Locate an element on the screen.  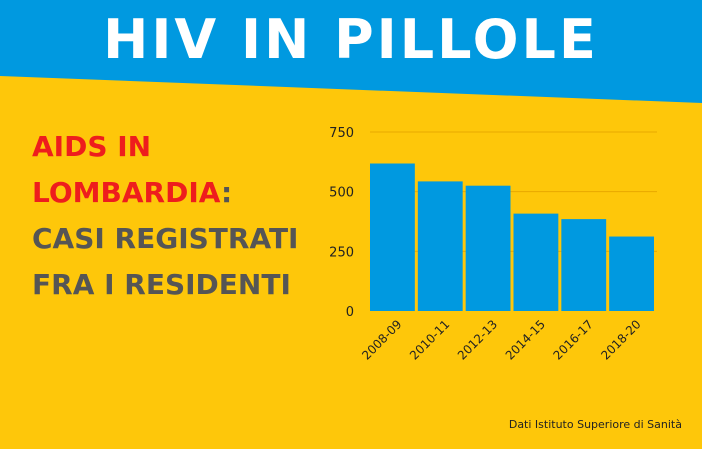
headline-lombardia: LOMBARDIA is located at coordinates (126, 192).